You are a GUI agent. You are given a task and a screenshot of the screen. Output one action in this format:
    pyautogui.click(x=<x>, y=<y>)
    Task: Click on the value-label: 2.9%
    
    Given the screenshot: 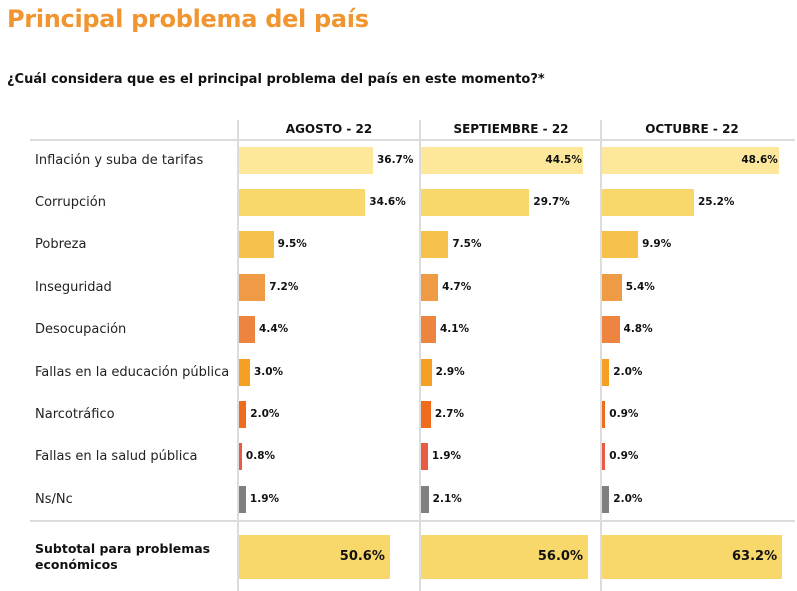 What is the action you would take?
    pyautogui.click(x=450, y=371)
    